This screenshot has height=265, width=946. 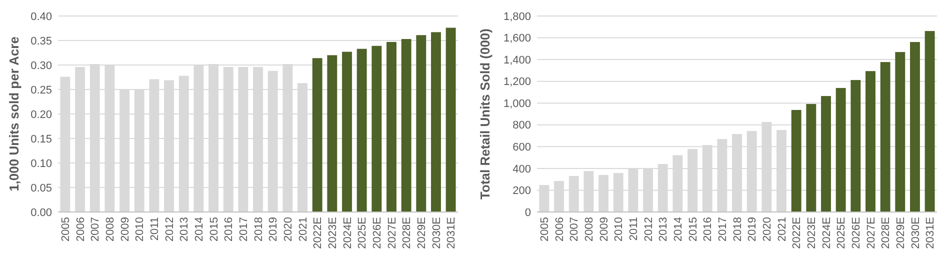 I want to click on y-tick-label: 0, so click(x=527, y=212).